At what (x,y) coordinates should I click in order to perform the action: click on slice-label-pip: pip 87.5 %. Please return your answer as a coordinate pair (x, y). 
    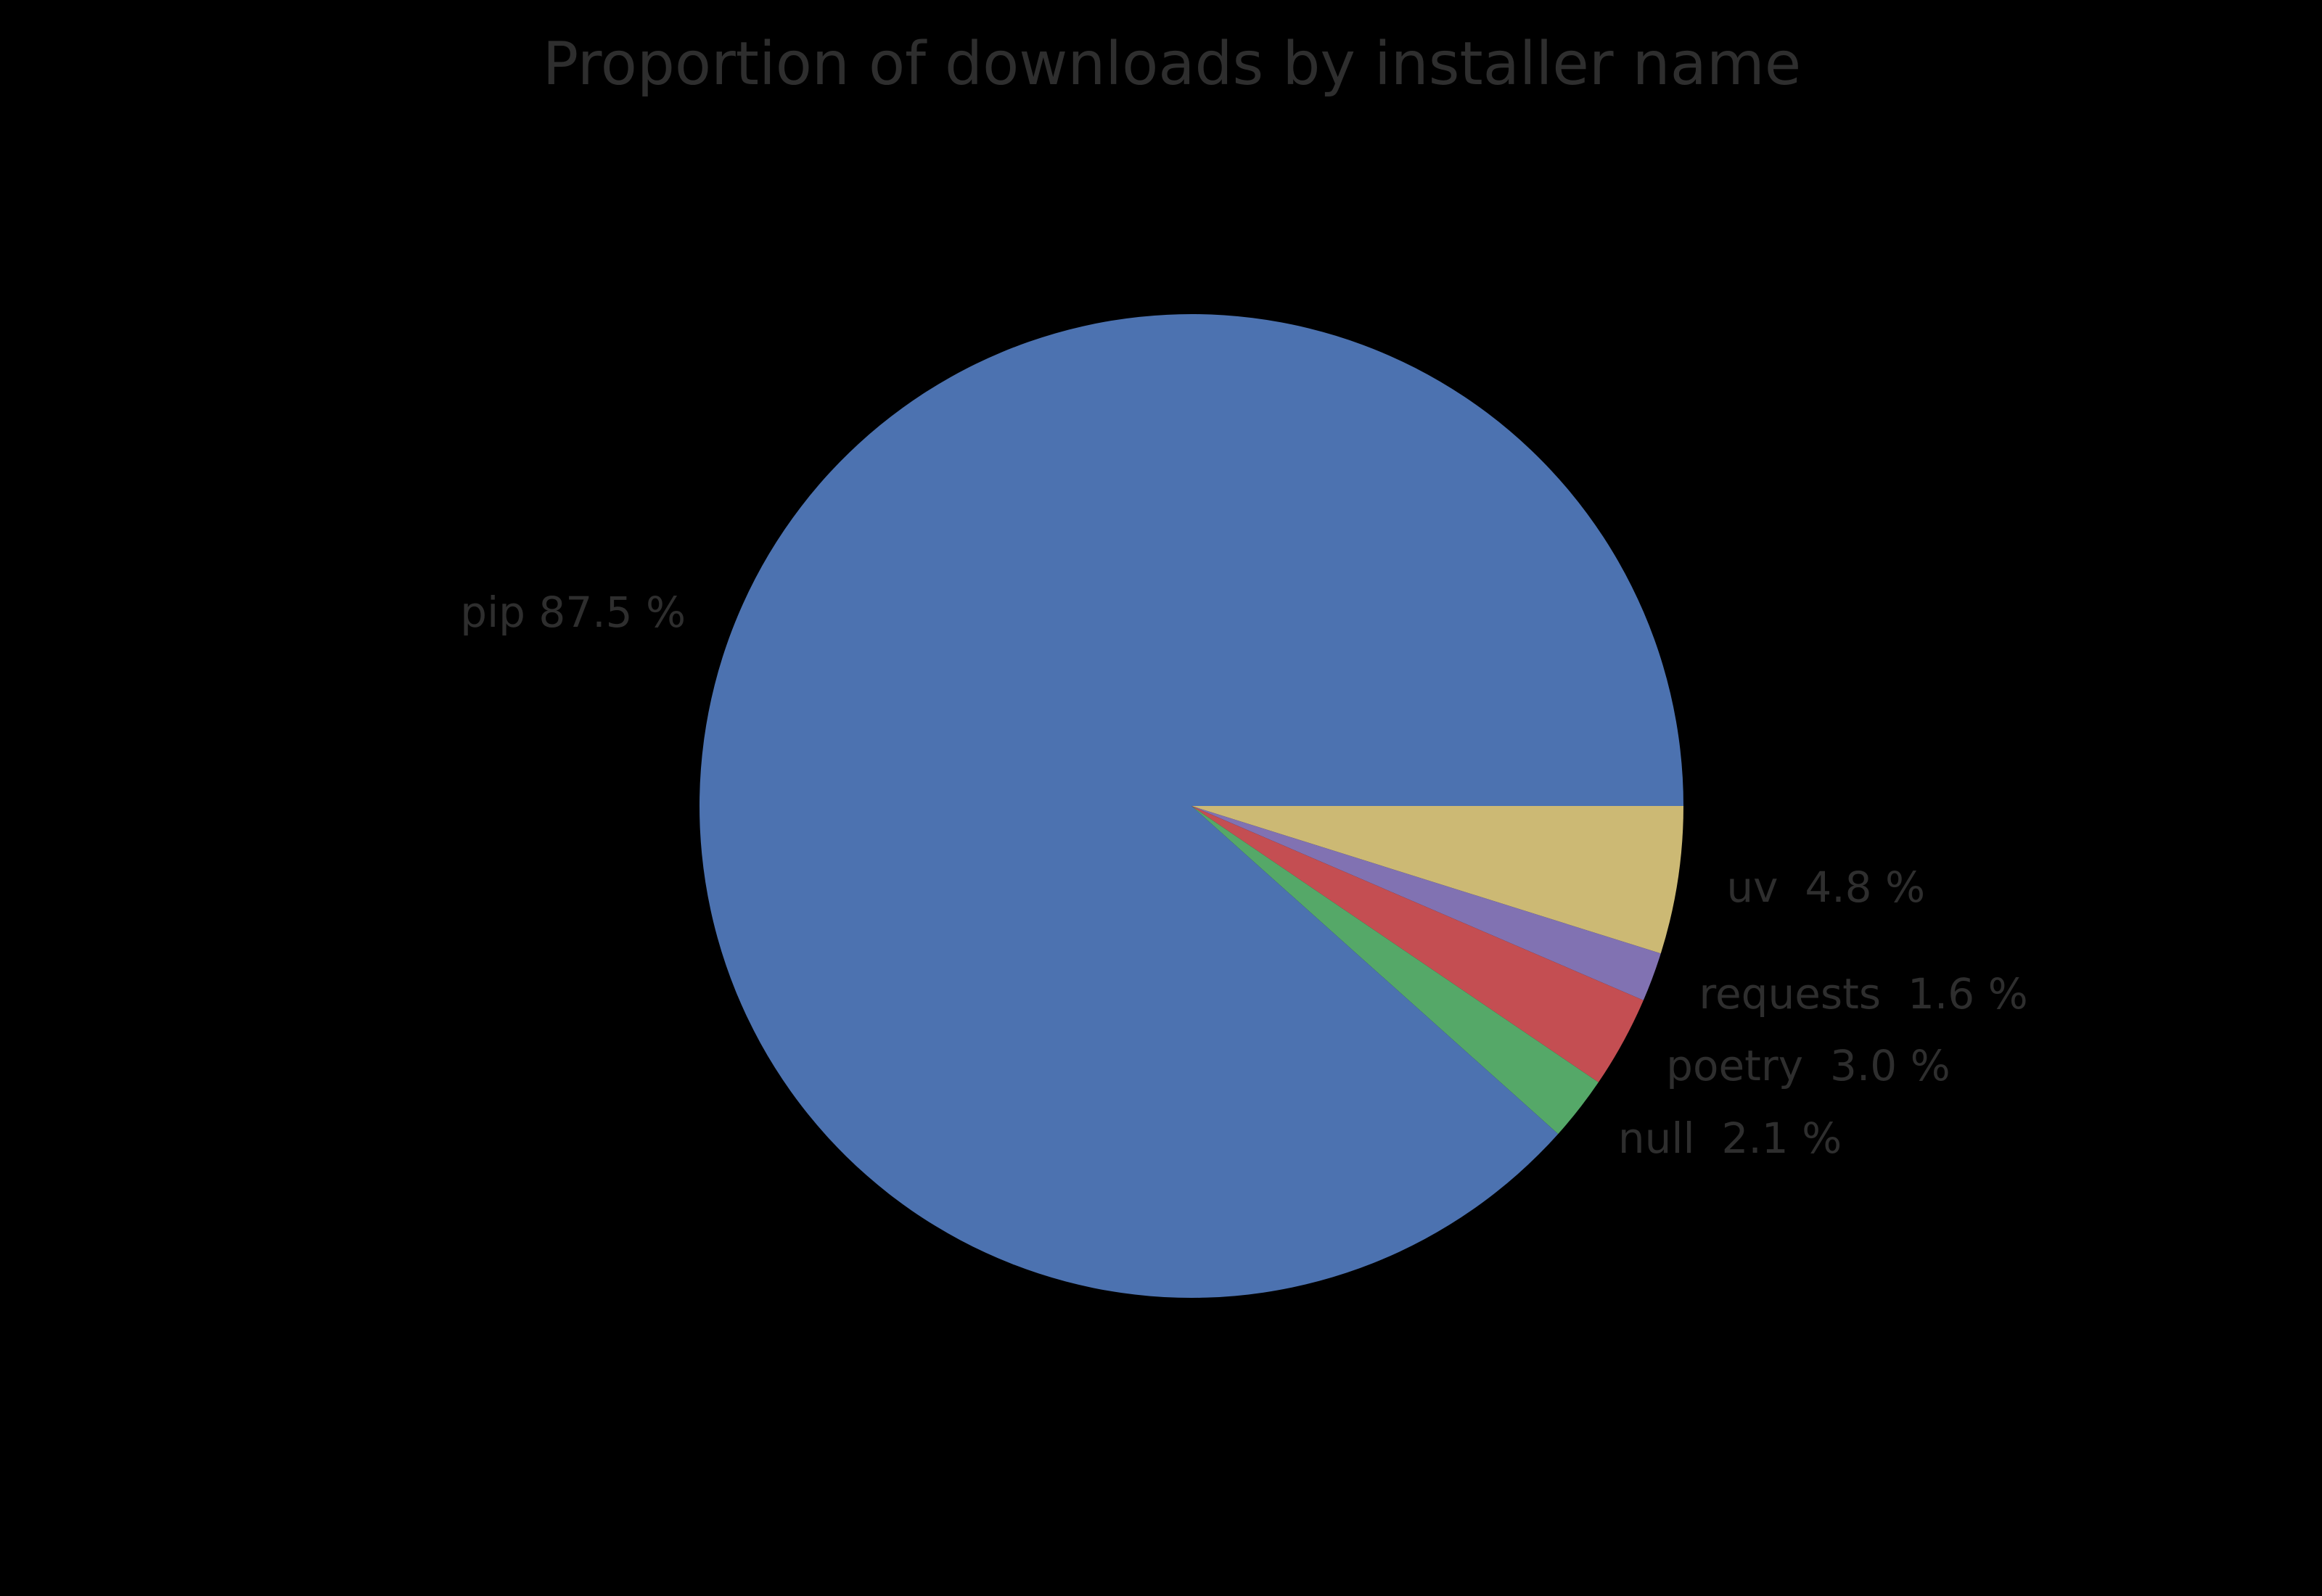
    Looking at the image, I should click on (573, 612).